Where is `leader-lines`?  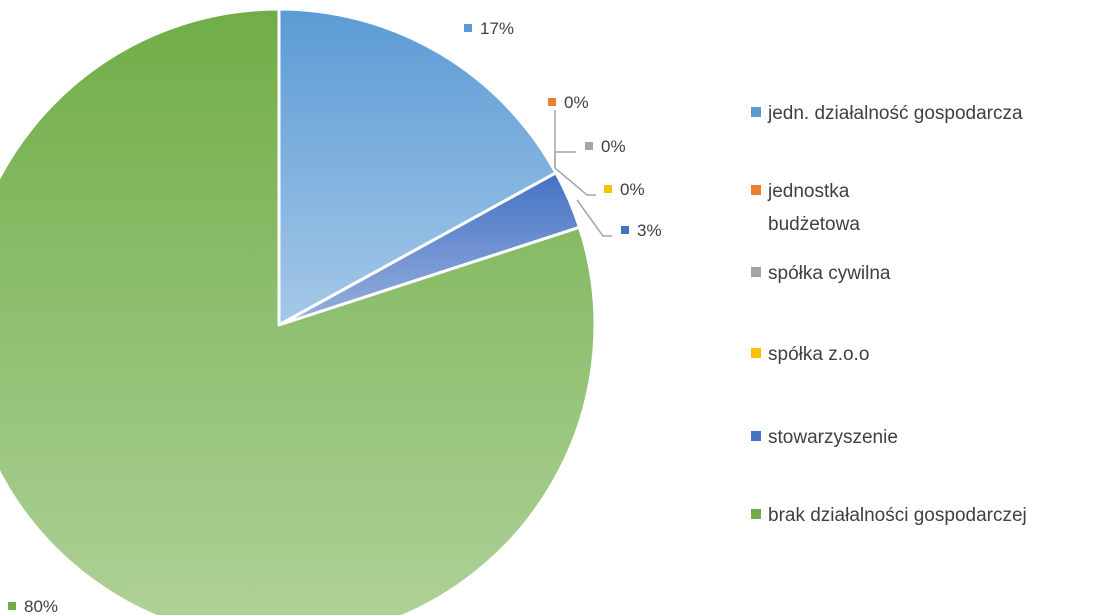
leader-lines is located at coordinates (583, 173).